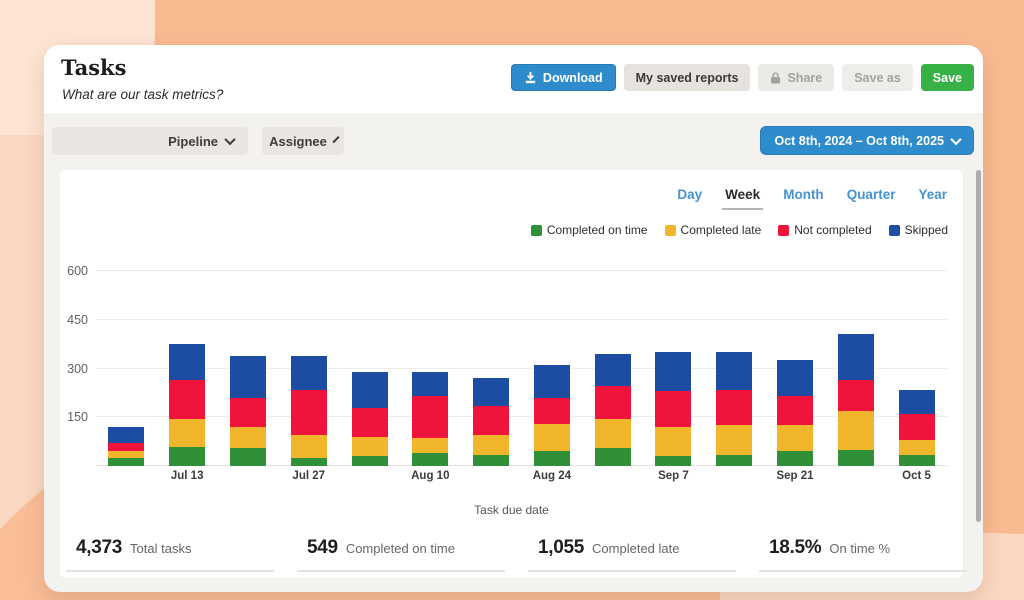  Describe the element at coordinates (536, 230) in the screenshot. I see `legend-swatch-completed-on-time` at that location.